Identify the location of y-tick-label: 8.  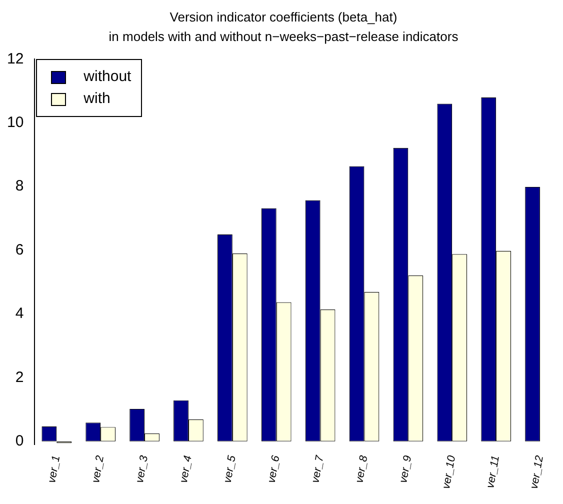
(19, 186).